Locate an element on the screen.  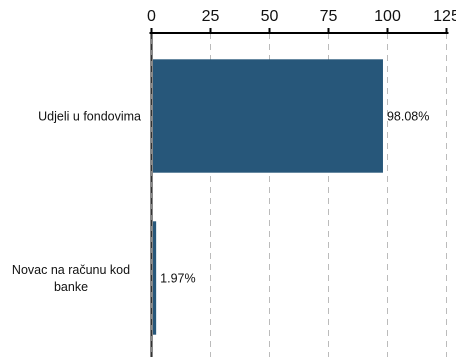
category-label-0: Udjeli u fondovima is located at coordinates (89, 117).